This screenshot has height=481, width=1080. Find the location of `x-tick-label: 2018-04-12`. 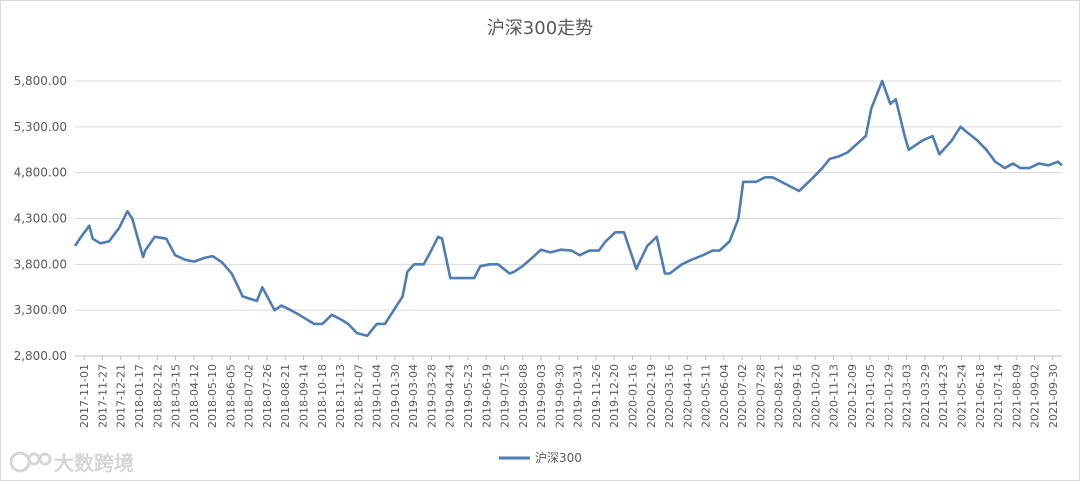

x-tick-label: 2018-04-12 is located at coordinates (194, 396).